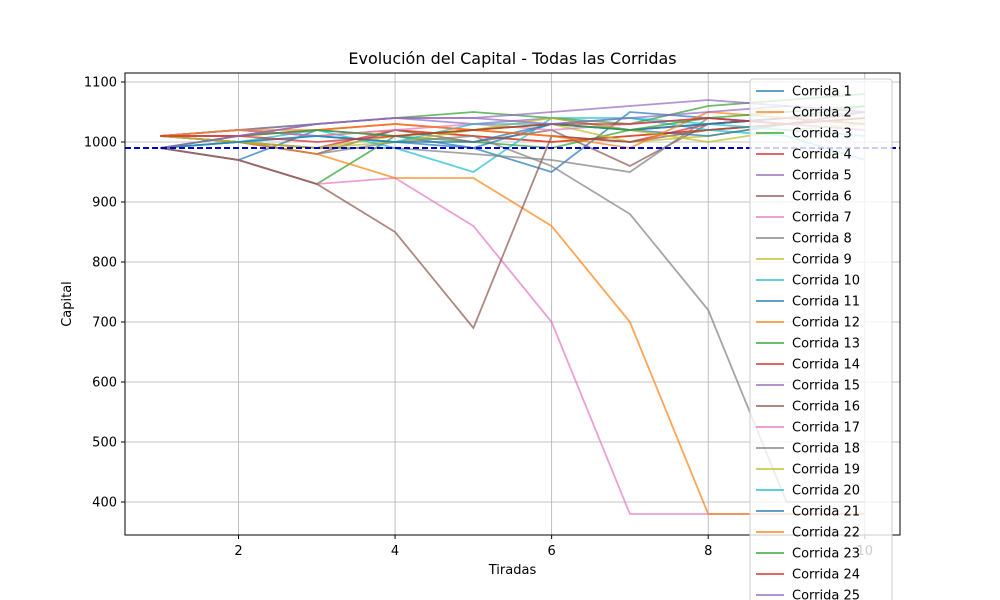 The height and width of the screenshot is (600, 1000). What do you see at coordinates (826, 554) in the screenshot?
I see `legend-label: Corrida 23` at bounding box center [826, 554].